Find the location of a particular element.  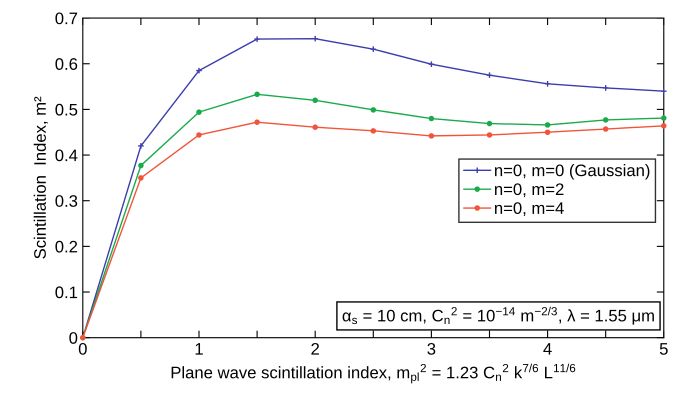

legend-label: n=0, m=4 is located at coordinates (529, 209).